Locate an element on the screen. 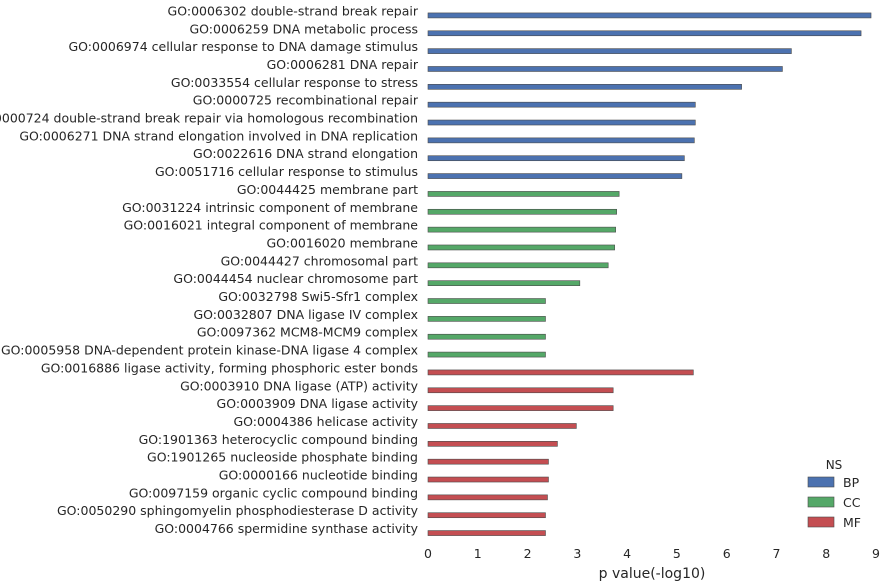  category-label: GO:0051716 cellular response to stimulus is located at coordinates (286, 171).